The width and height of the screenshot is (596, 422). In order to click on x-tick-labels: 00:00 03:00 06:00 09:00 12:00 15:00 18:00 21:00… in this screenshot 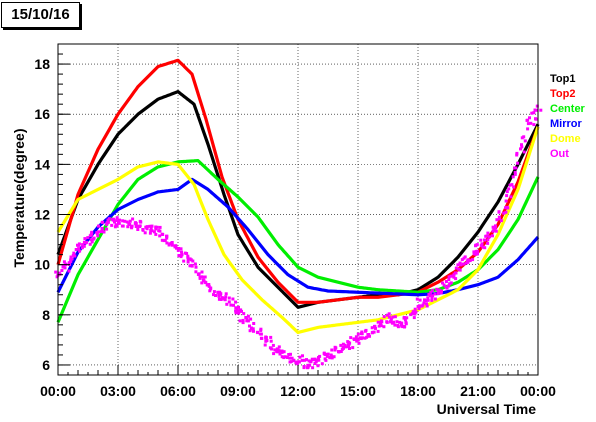, I will do `click(298, 391)`.